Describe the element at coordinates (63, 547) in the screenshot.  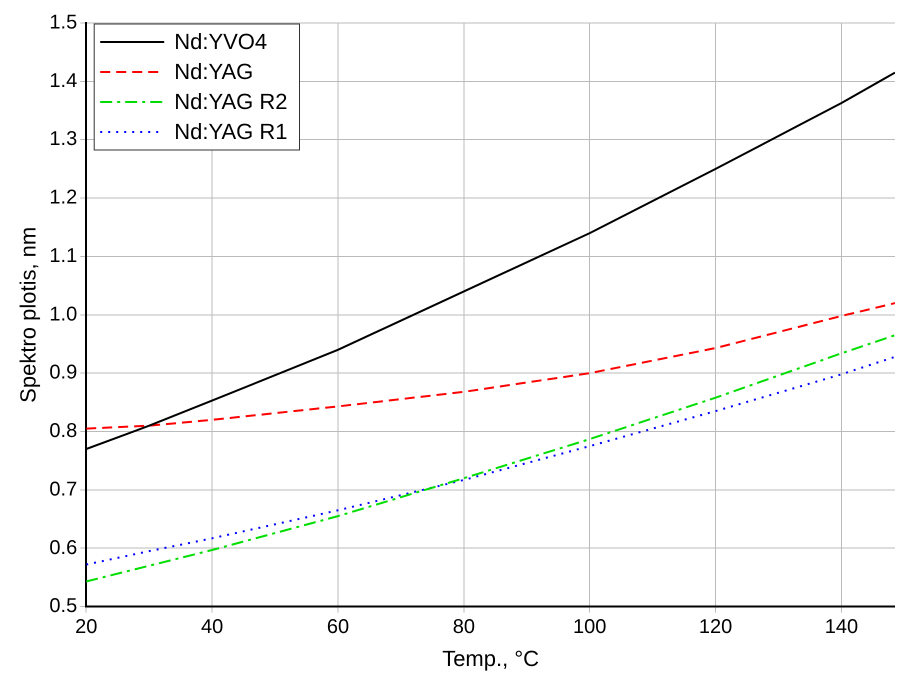
I see `y-tick-label: 0.6` at that location.